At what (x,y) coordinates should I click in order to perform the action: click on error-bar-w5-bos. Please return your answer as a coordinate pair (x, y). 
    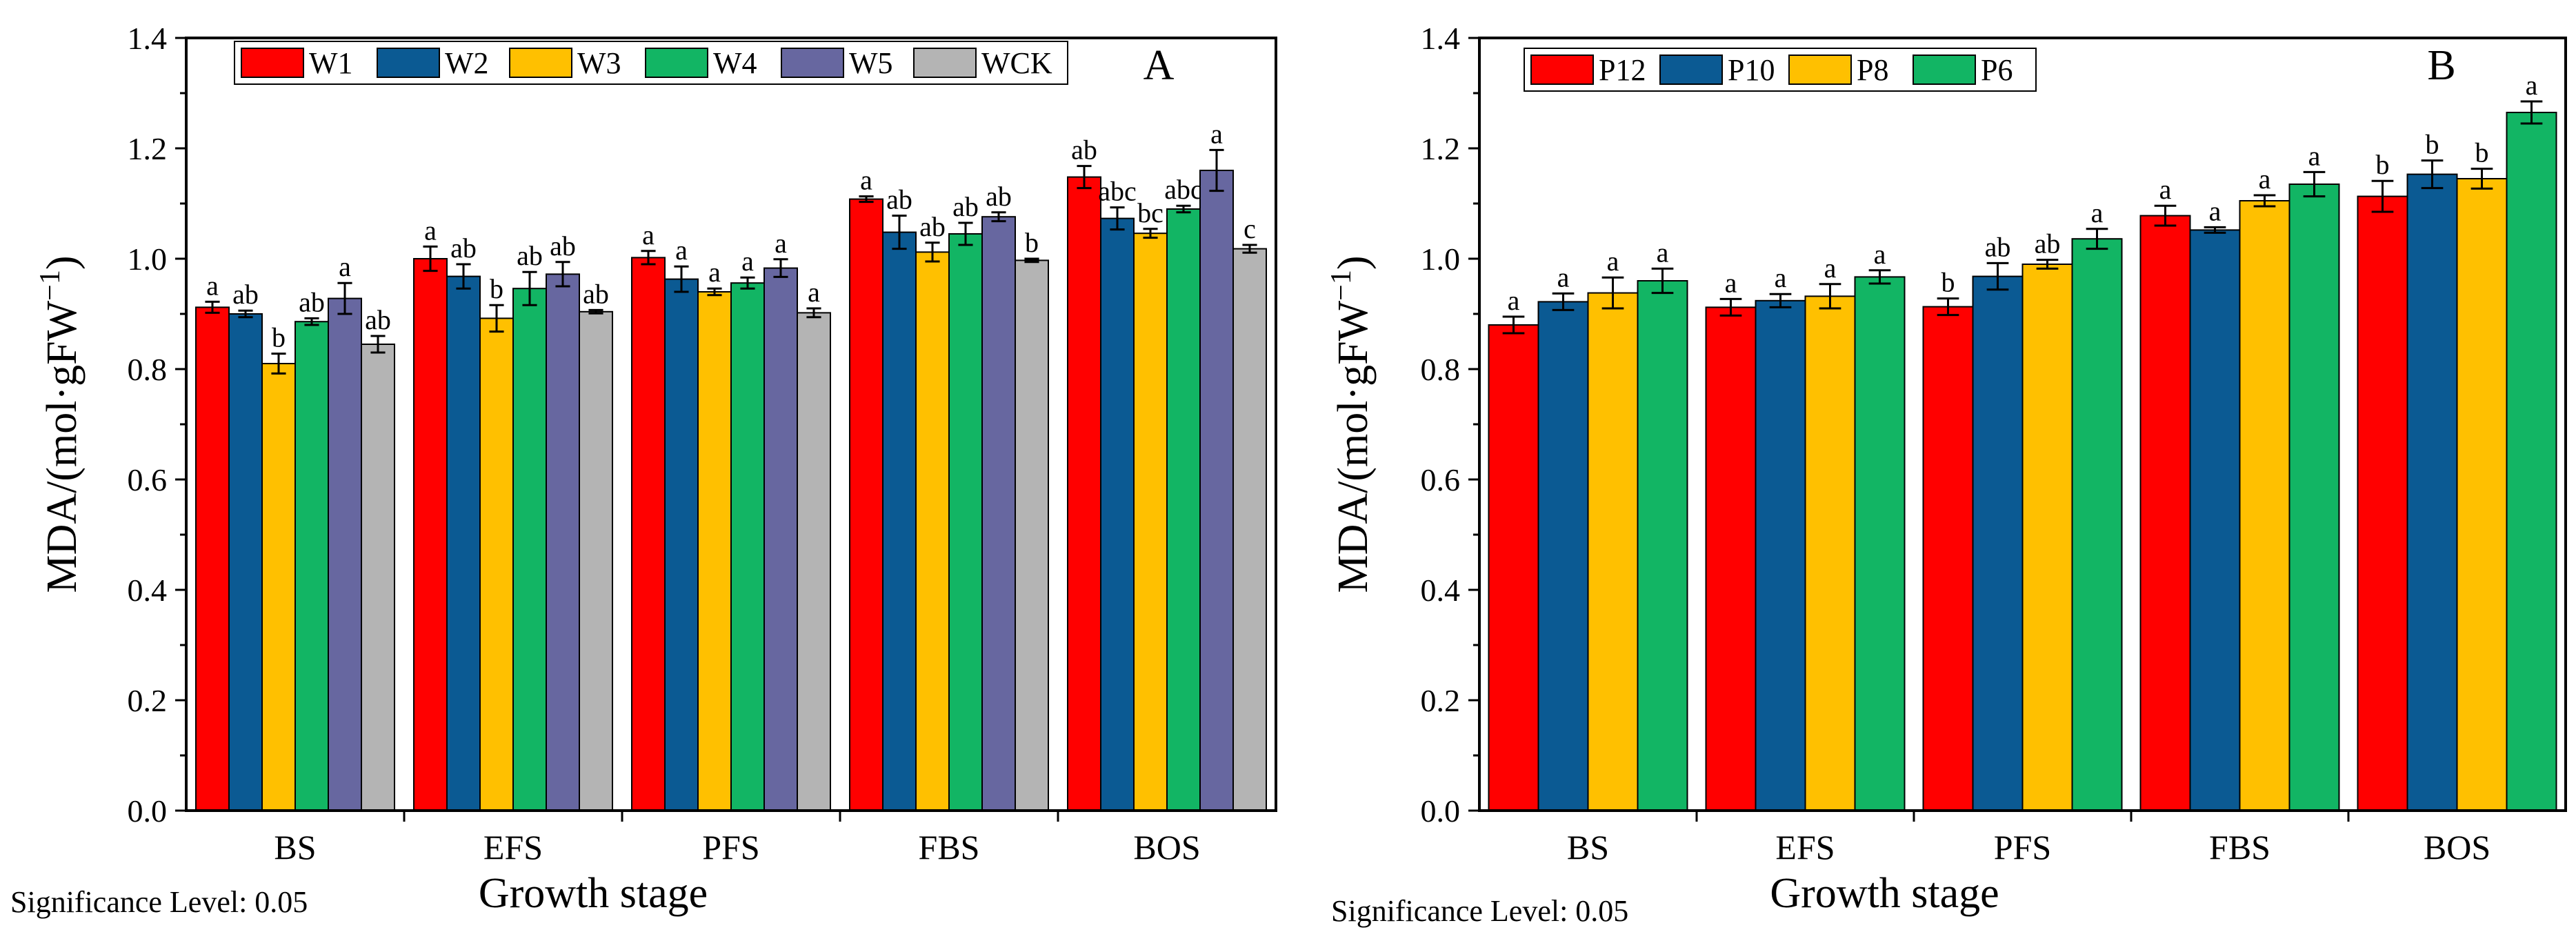
    Looking at the image, I should click on (1216, 170).